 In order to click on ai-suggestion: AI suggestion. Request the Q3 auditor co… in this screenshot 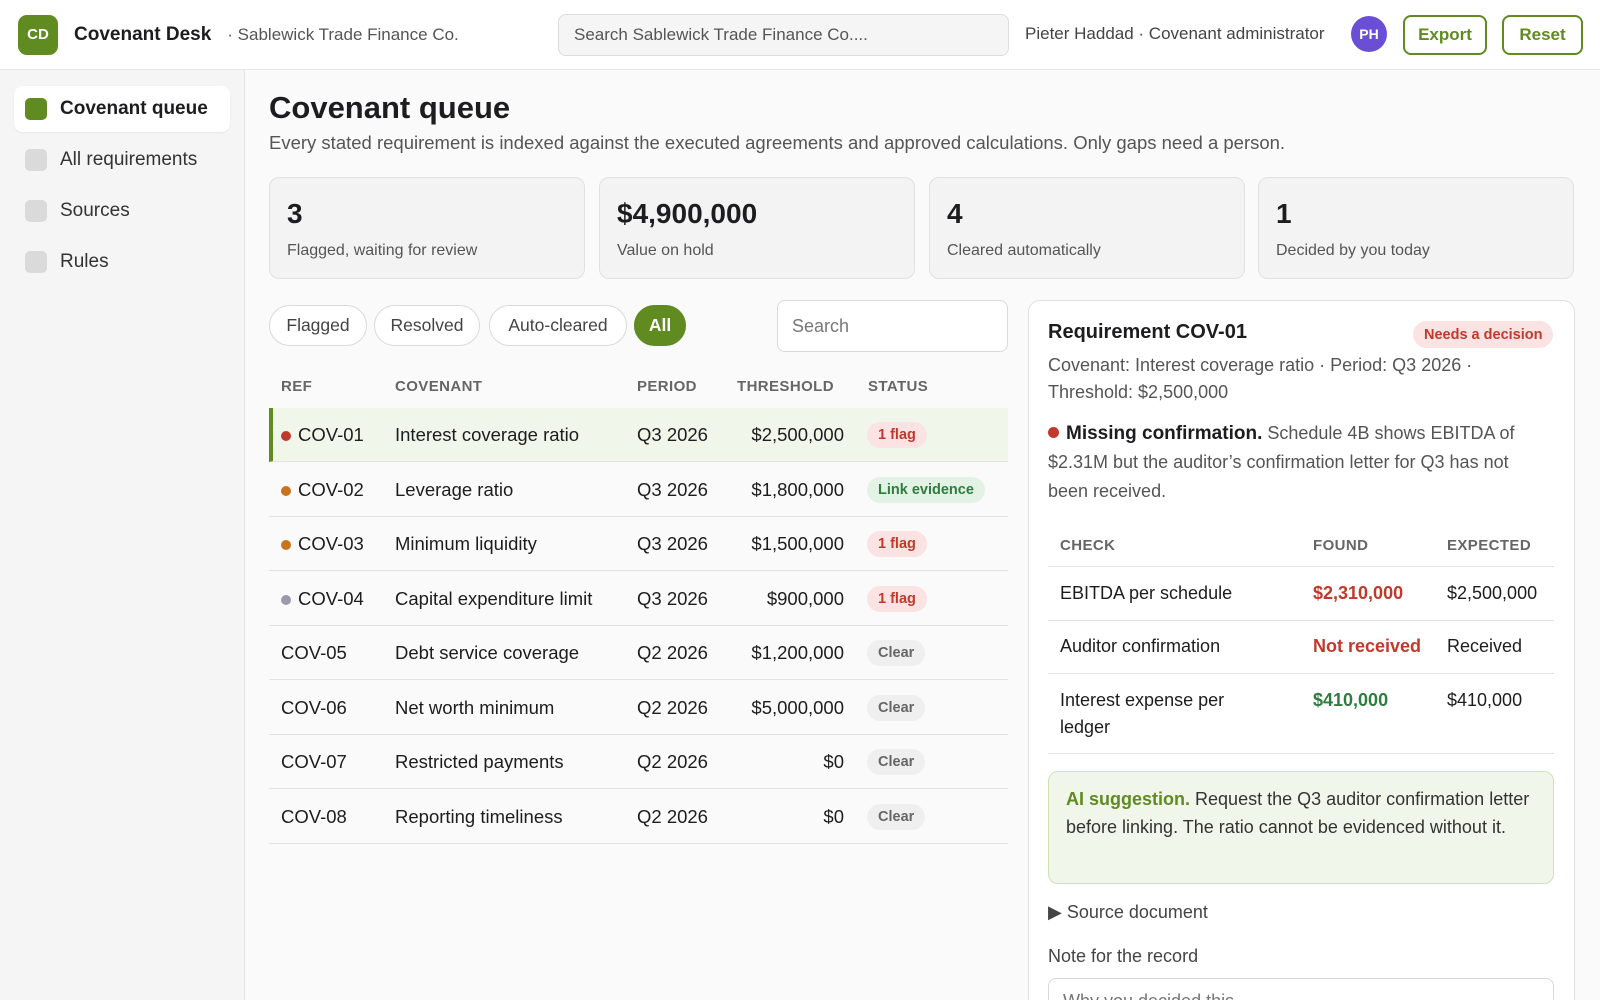, I will do `click(1301, 827)`.